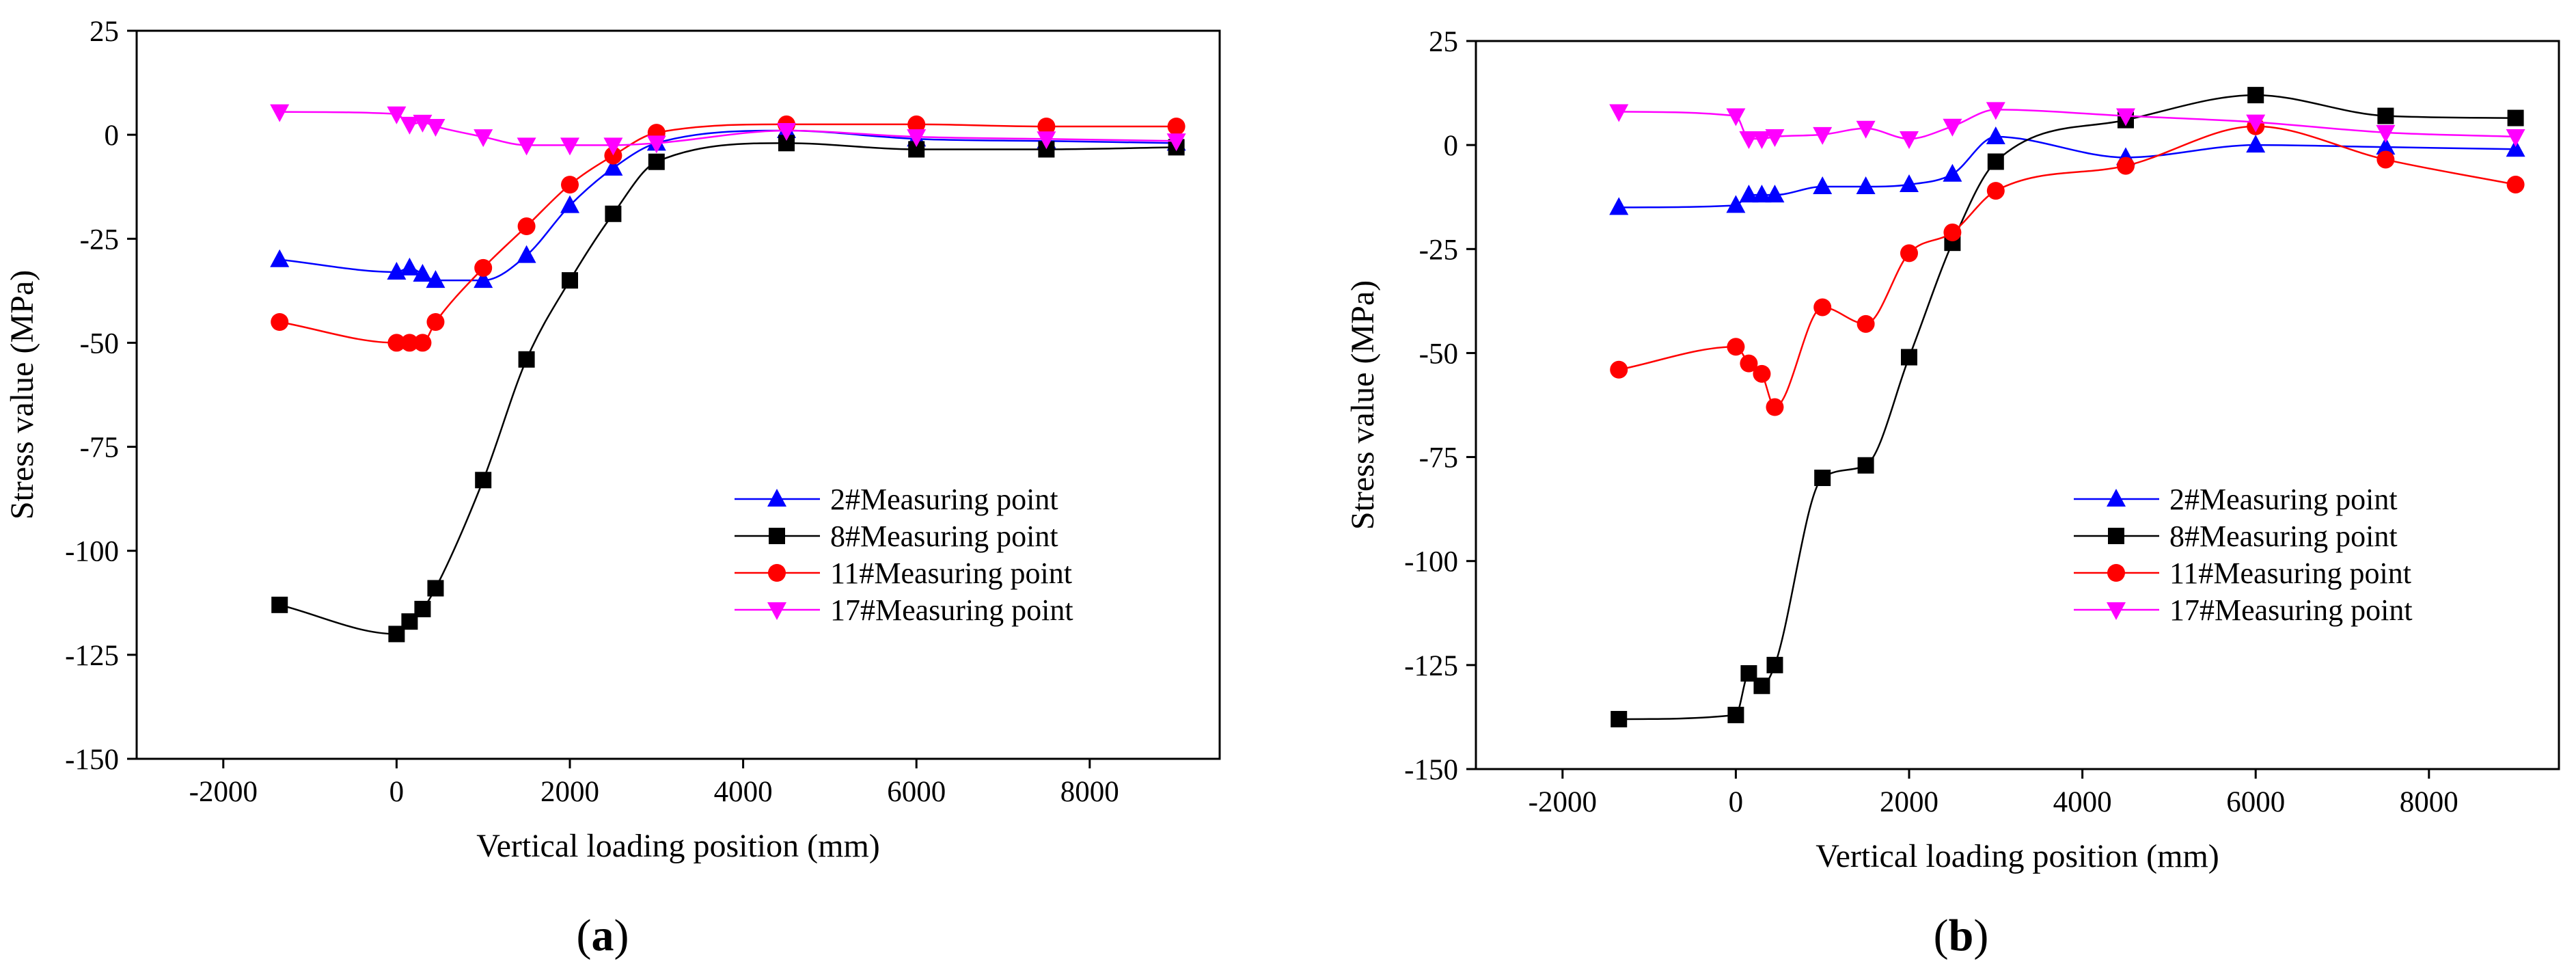  Describe the element at coordinates (1443, 42) in the screenshot. I see `y-tick-label: 25` at that location.